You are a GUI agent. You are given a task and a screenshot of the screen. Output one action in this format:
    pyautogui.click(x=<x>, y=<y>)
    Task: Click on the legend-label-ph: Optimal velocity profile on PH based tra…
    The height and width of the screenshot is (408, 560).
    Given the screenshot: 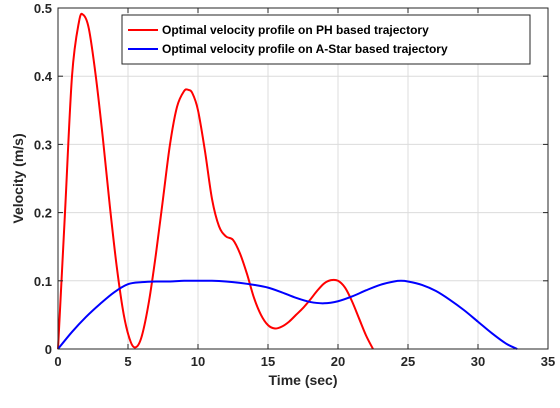 What is the action you would take?
    pyautogui.click(x=295, y=30)
    